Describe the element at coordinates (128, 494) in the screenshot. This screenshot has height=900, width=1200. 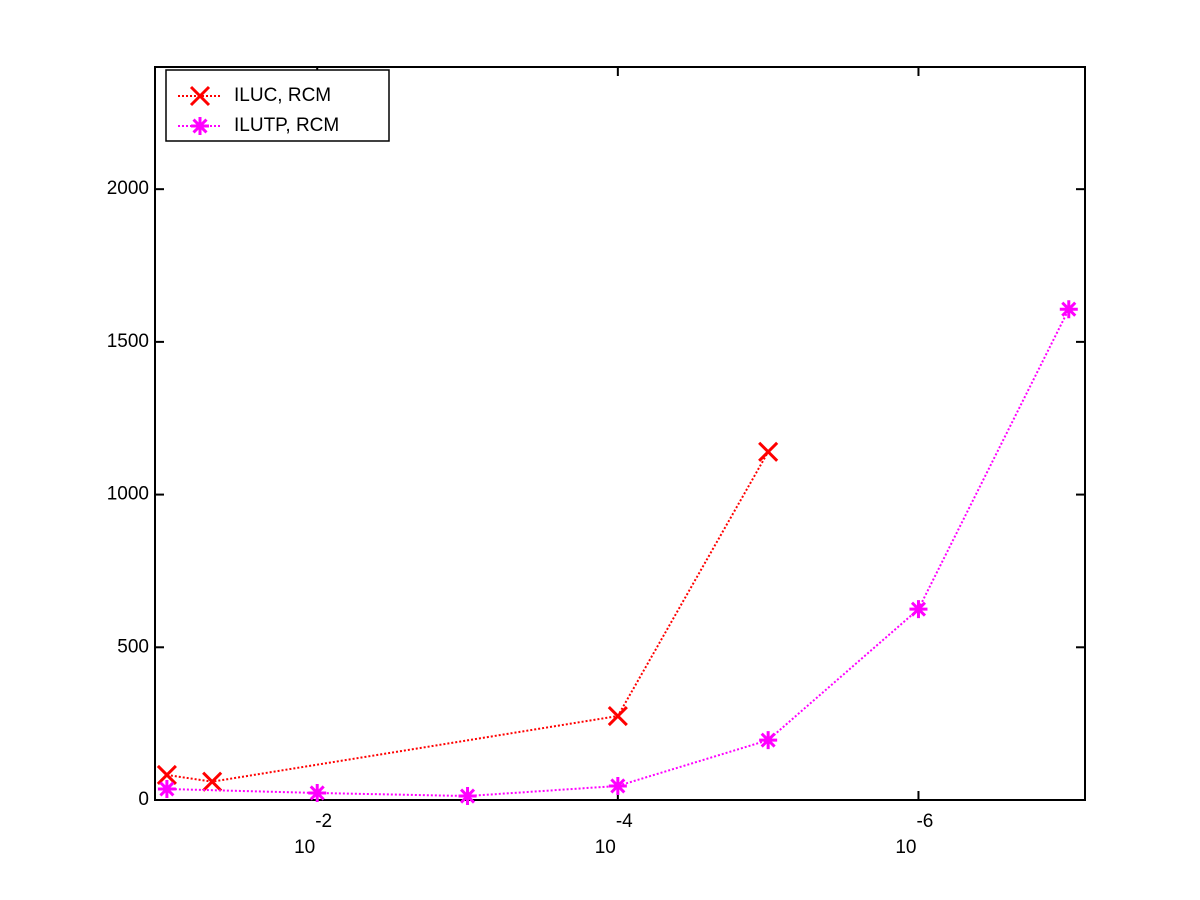
I see `y-tick-label: 1000` at that location.